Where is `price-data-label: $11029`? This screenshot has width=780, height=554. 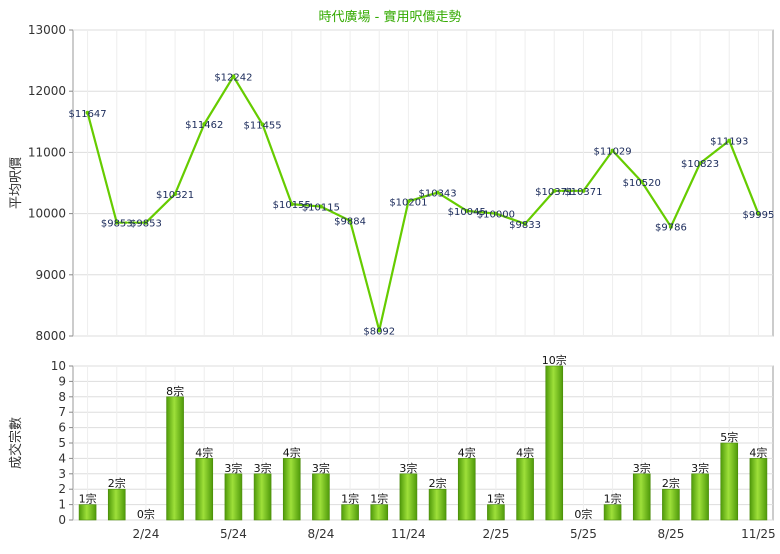 price-data-label: $11029 is located at coordinates (612, 152).